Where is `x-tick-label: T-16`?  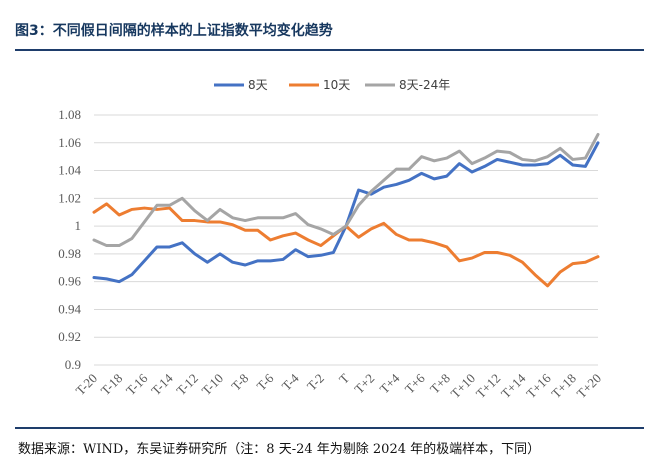 x-tick-label: T-16 is located at coordinates (137, 384).